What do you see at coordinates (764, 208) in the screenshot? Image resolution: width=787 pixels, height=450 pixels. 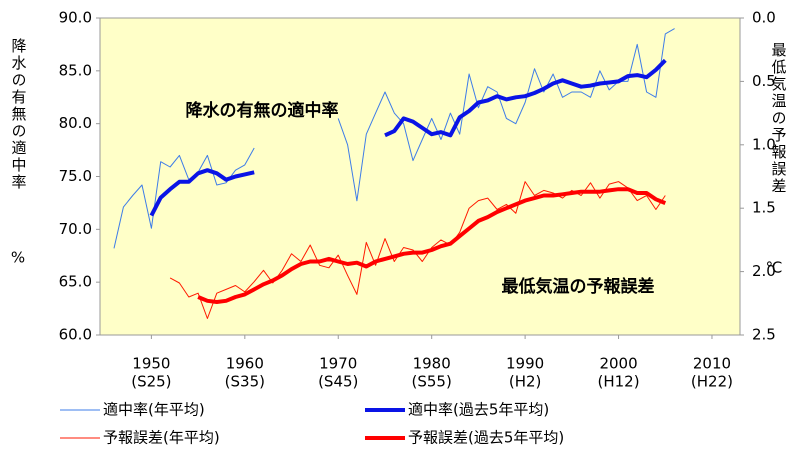 I see `y2-tick-label: 1.5` at bounding box center [764, 208].